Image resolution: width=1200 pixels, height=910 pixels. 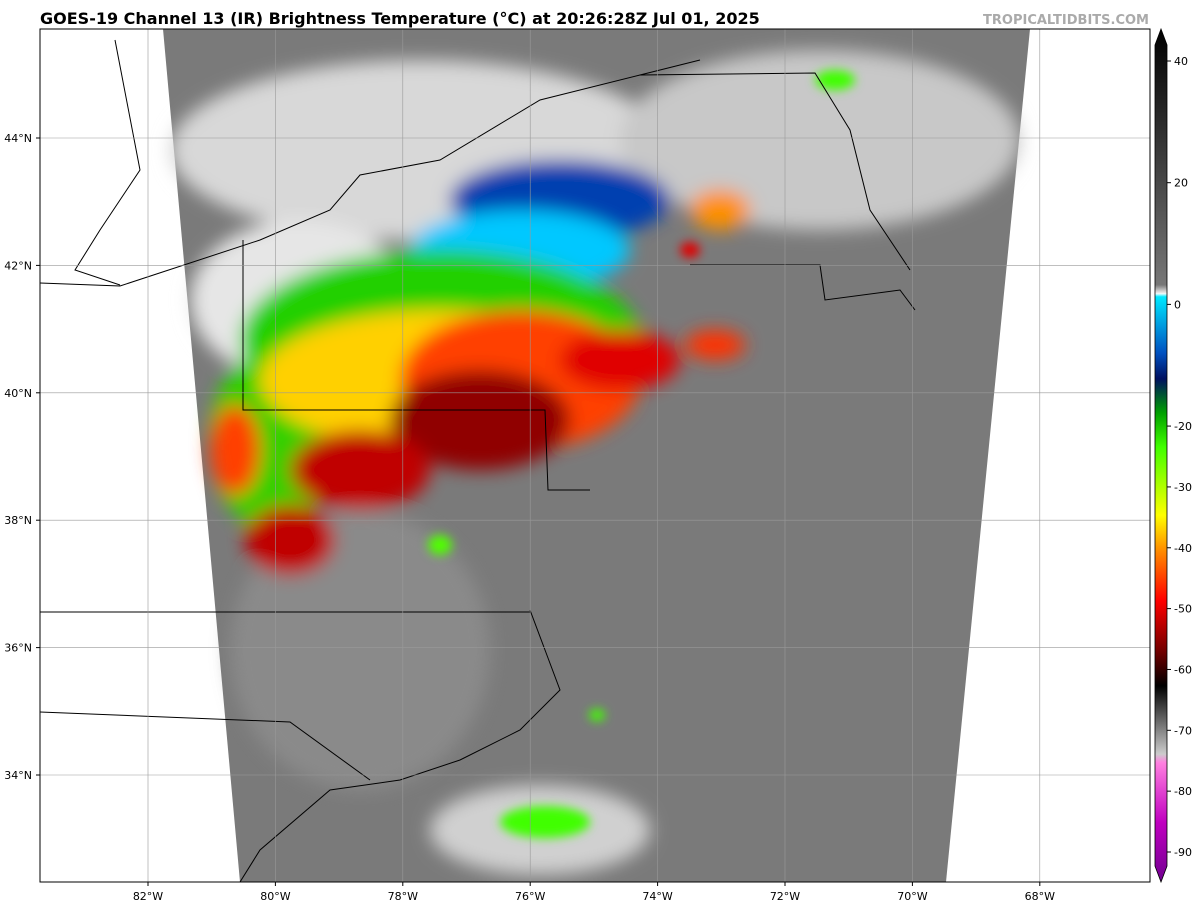 I want to click on lon-label: 80°W, so click(x=275, y=896).